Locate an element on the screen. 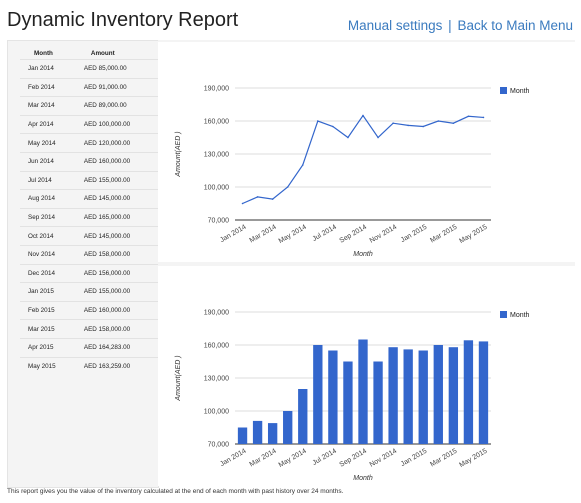 The image size is (581, 503). table-row: Mar 2015 AED 158,000.00 is located at coordinates (89, 329).